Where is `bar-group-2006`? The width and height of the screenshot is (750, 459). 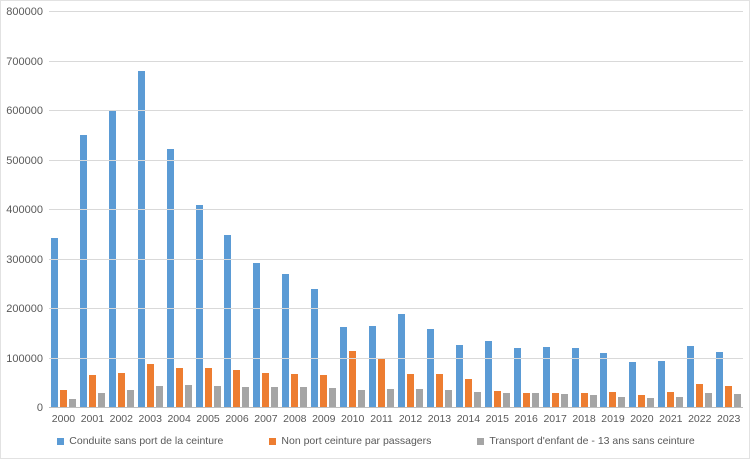
bar-group-2006 is located at coordinates (237, 210).